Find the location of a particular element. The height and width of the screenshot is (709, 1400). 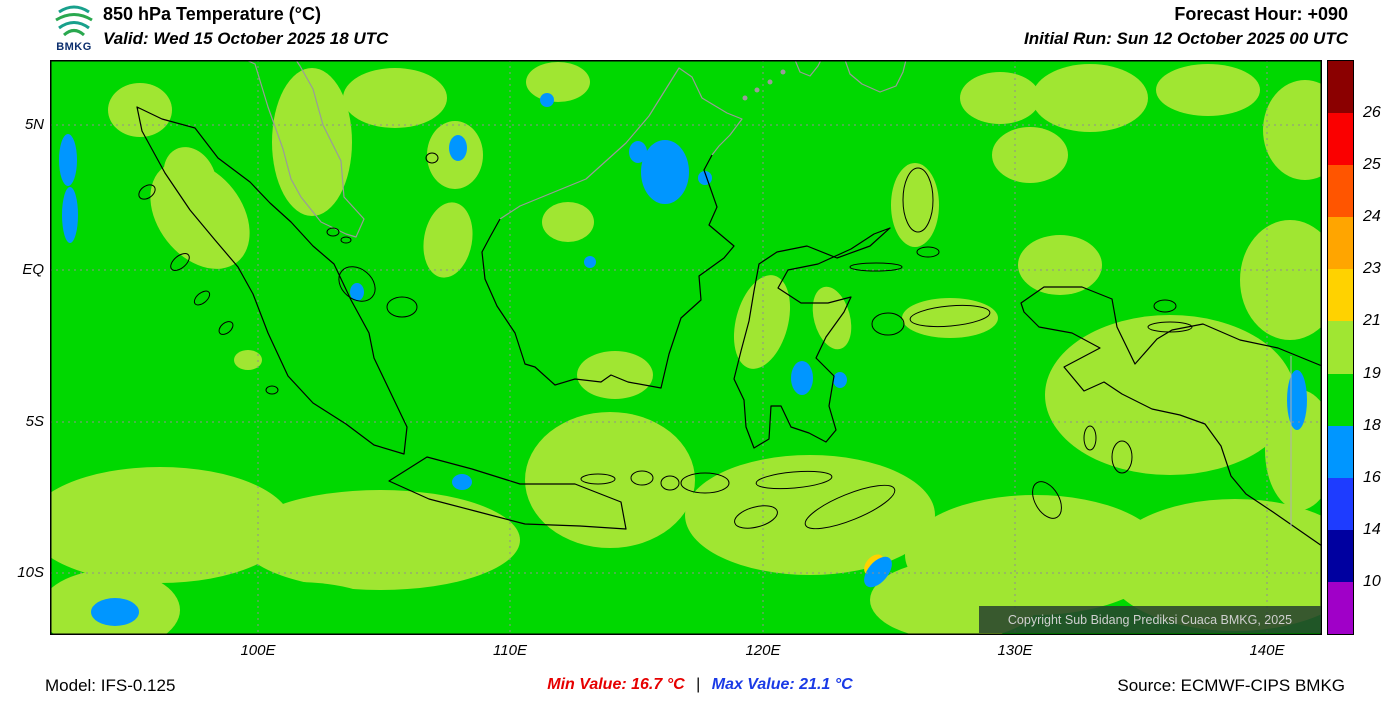

forecast-hour: Forecast Hour: +090 is located at coordinates (1261, 14).